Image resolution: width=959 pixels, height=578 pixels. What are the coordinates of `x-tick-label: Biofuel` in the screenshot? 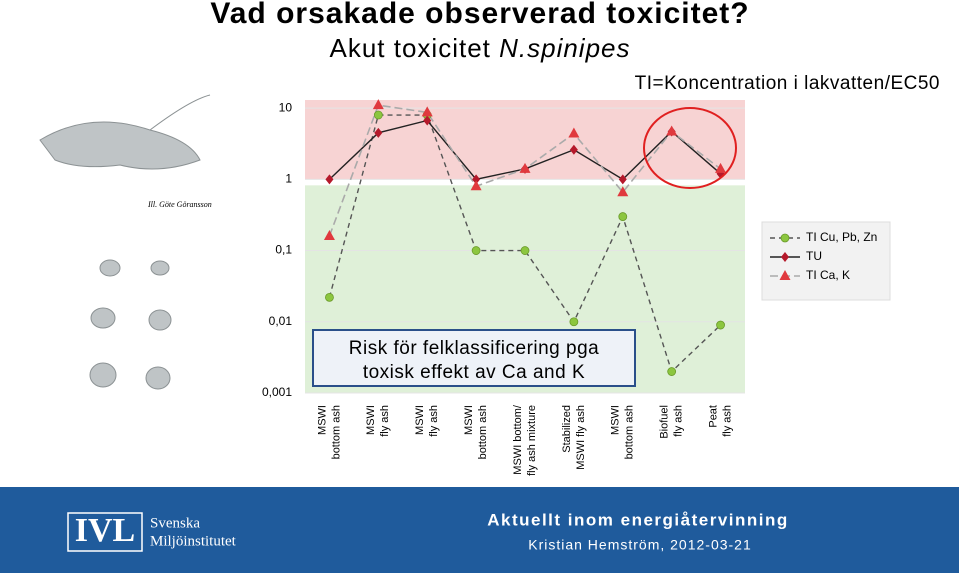 It's located at (665, 422).